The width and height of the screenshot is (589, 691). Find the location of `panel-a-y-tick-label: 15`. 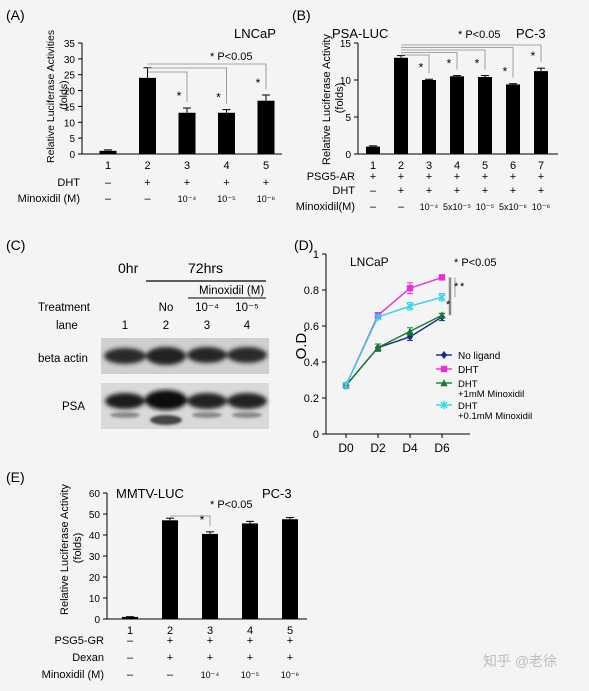

panel-a-y-tick-label: 15 is located at coordinates (70, 107).